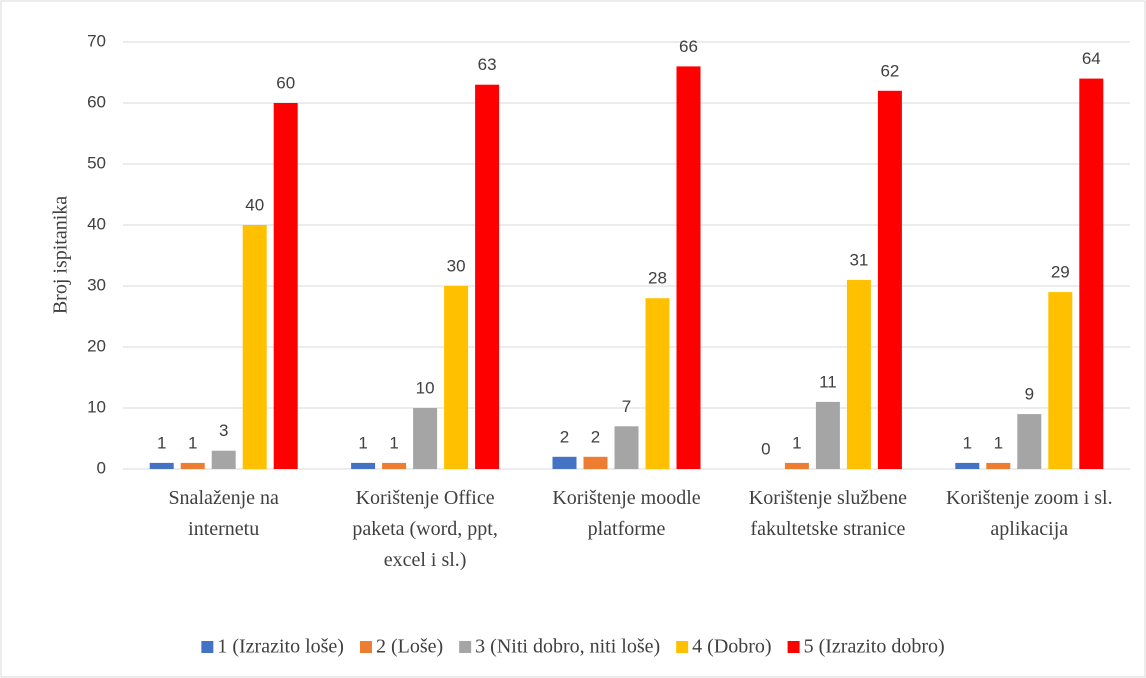 The height and width of the screenshot is (678, 1146). Describe the element at coordinates (96, 101) in the screenshot. I see `y-tick-label: 60` at that location.